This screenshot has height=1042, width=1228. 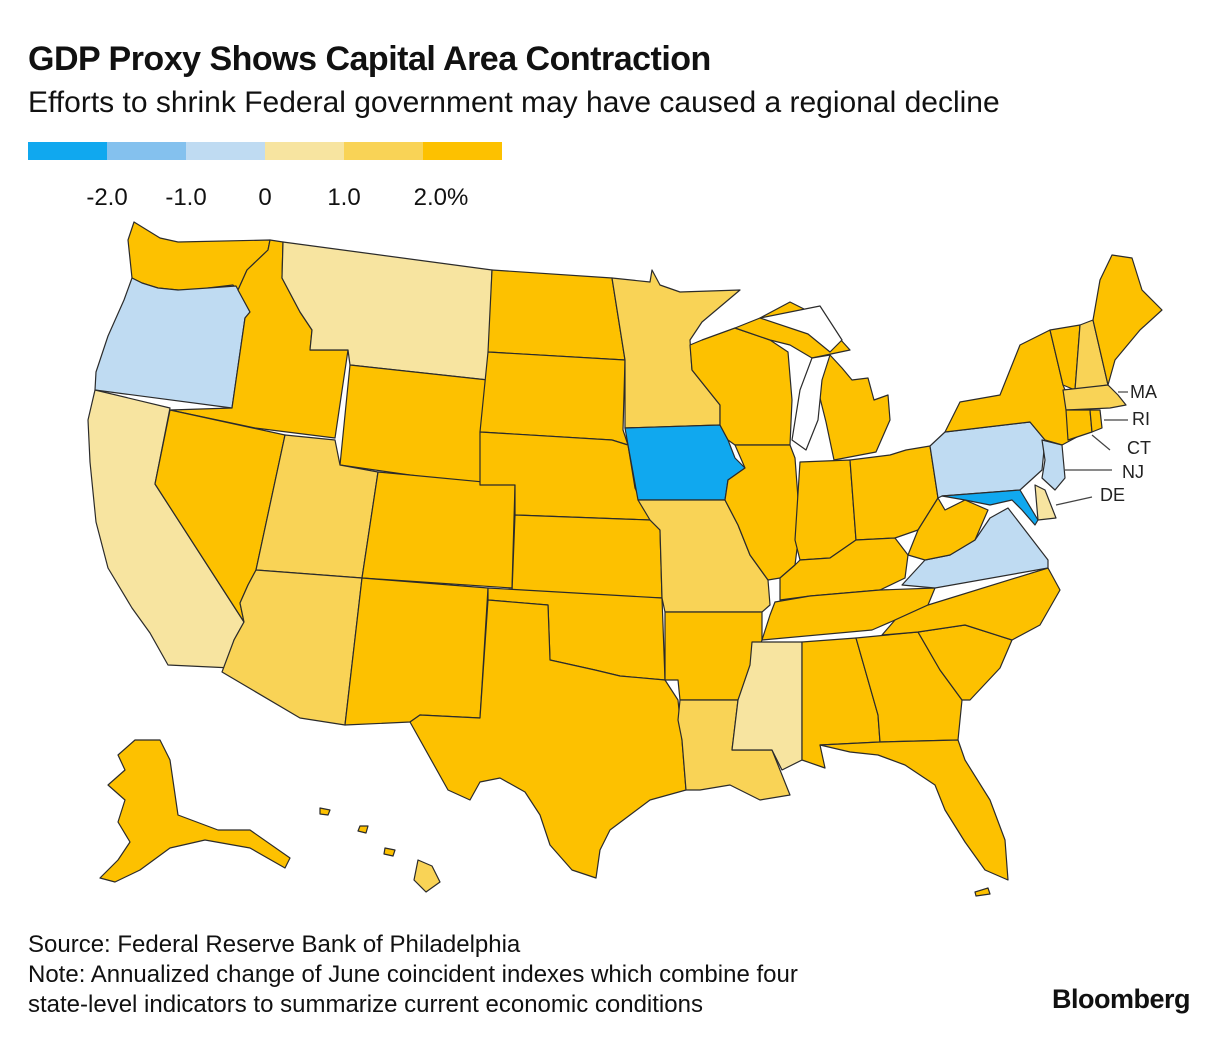 What do you see at coordinates (1074, 501) in the screenshot?
I see `callout-line-de` at bounding box center [1074, 501].